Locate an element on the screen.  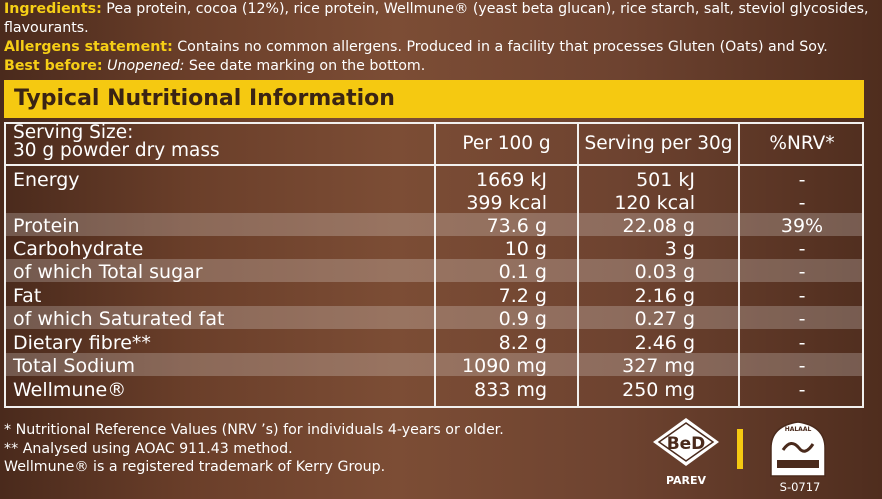
per-100g-value: 0.9 g is located at coordinates (522, 319).